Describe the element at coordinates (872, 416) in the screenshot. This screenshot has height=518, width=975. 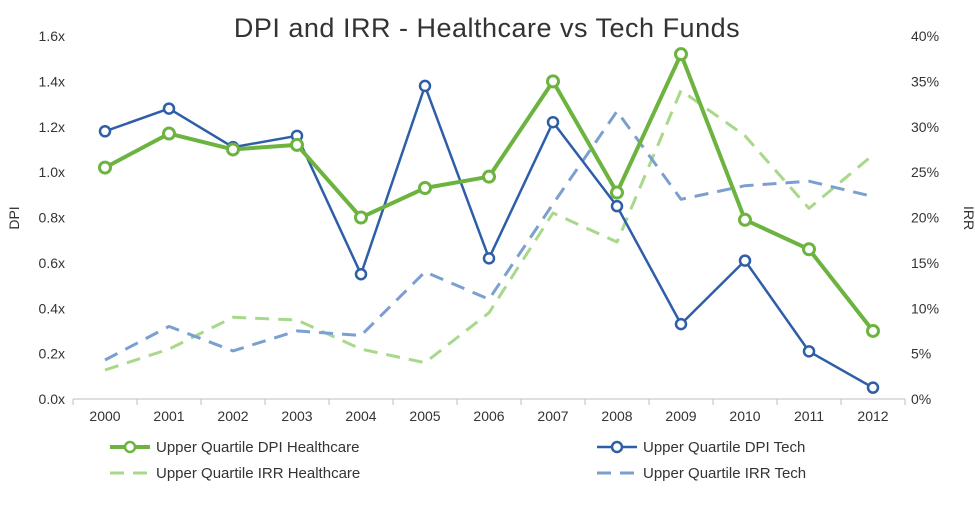
I see `x-tick-label: 2012` at that location.